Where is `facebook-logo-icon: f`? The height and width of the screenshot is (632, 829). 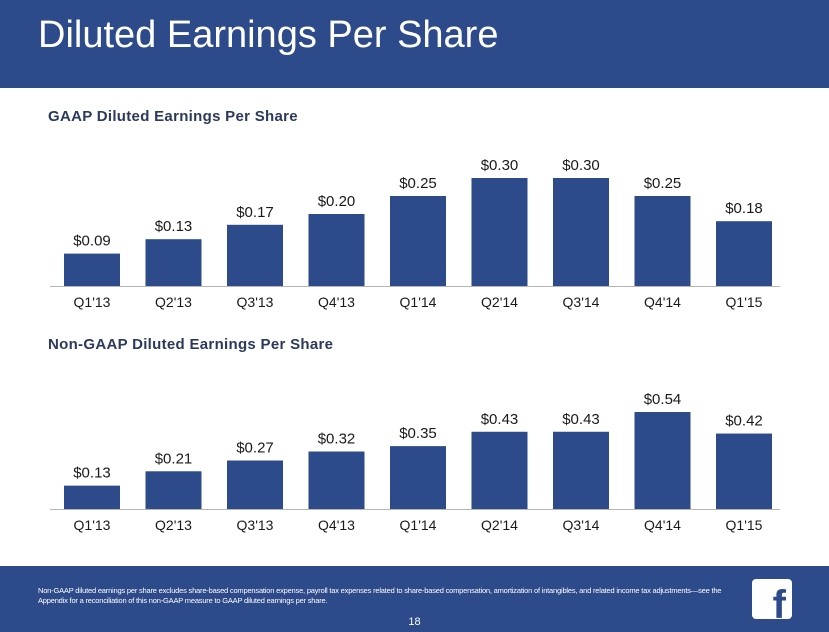
facebook-logo-icon: f is located at coordinates (772, 602).